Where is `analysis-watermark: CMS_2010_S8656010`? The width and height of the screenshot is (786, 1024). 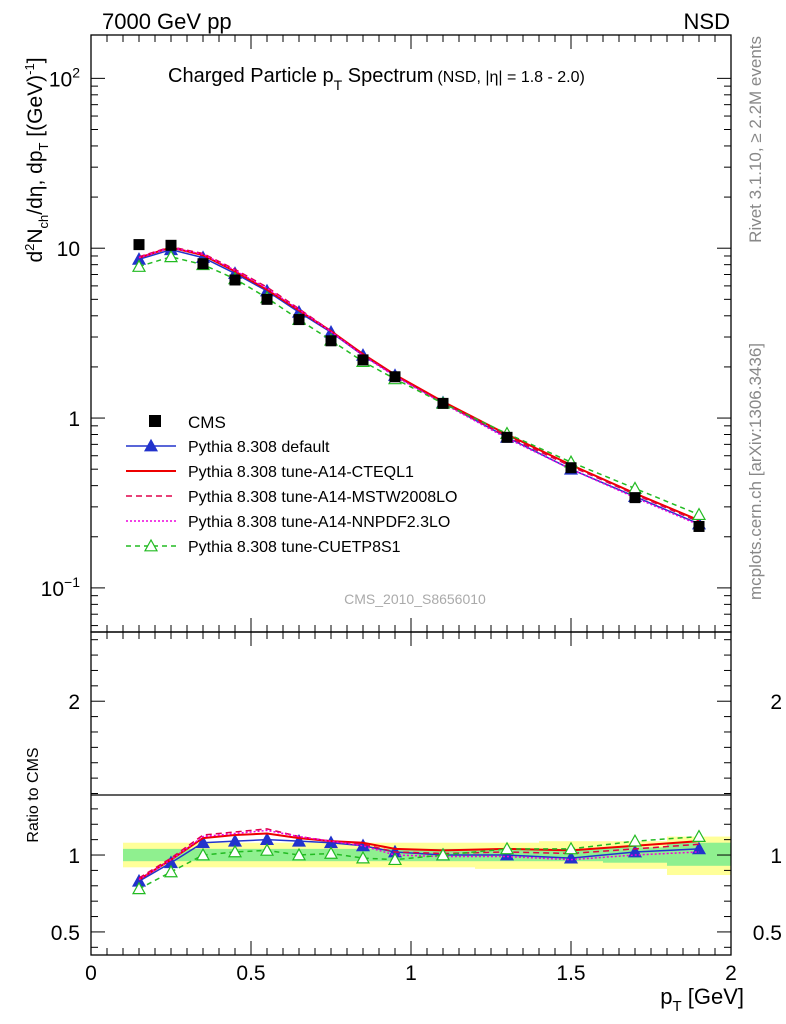
analysis-watermark: CMS_2010_S8656010 is located at coordinates (415, 599).